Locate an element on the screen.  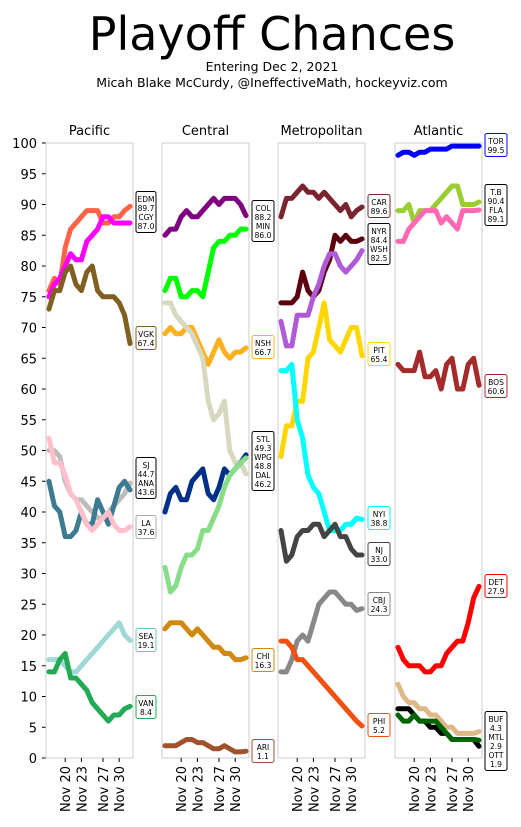
panel-title: Metropolitan is located at coordinates (321, 131).